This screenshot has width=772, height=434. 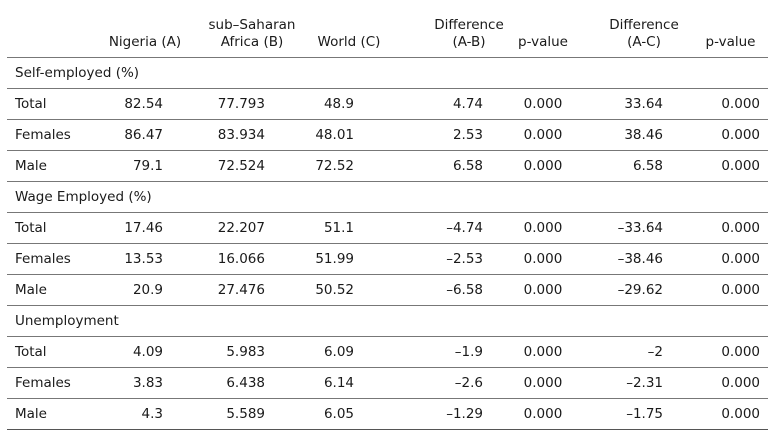 What do you see at coordinates (455, 382) in the screenshot?
I see `cell-diff-ab: –2.6` at bounding box center [455, 382].